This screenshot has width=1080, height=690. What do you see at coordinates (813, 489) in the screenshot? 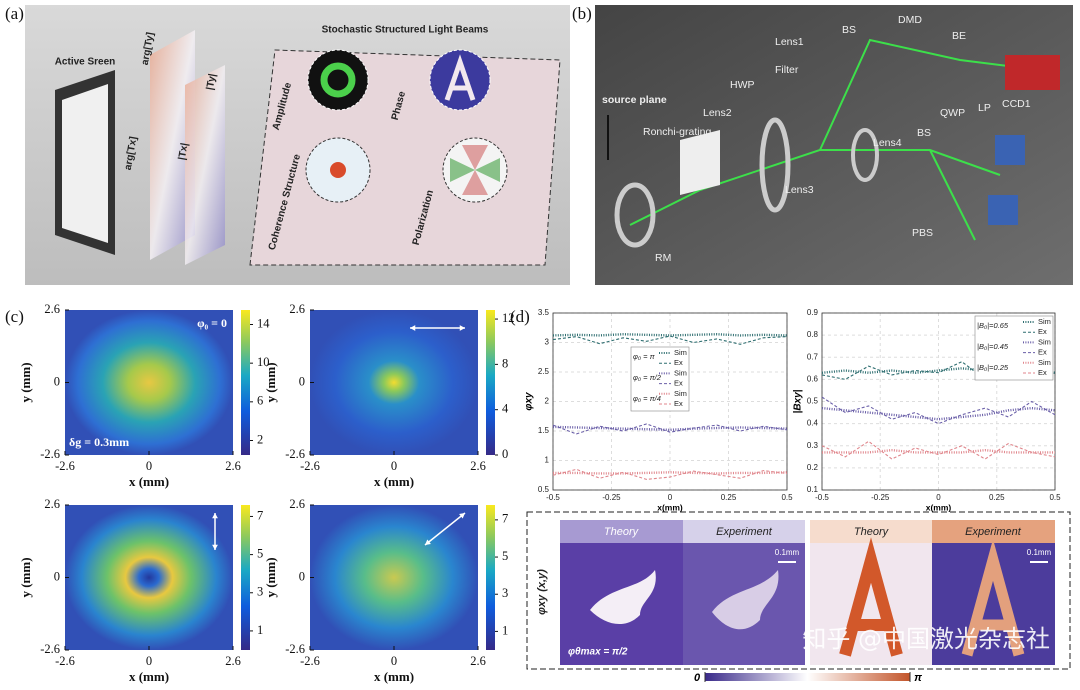
I see `y-tick-label: 0.1` at bounding box center [813, 489].